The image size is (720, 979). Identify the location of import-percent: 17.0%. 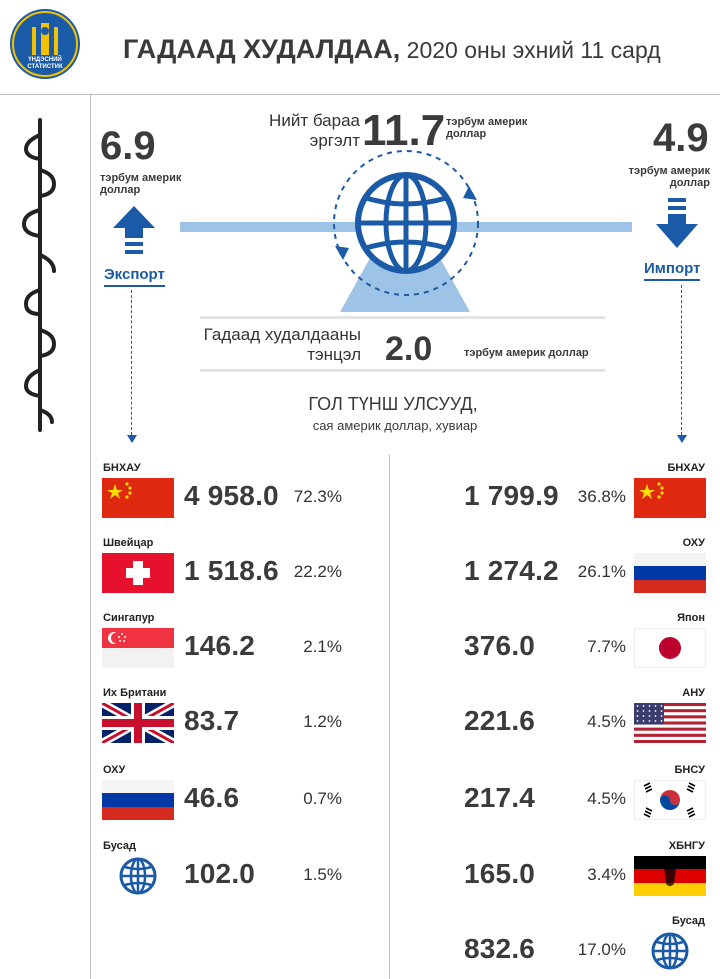
(601, 949).